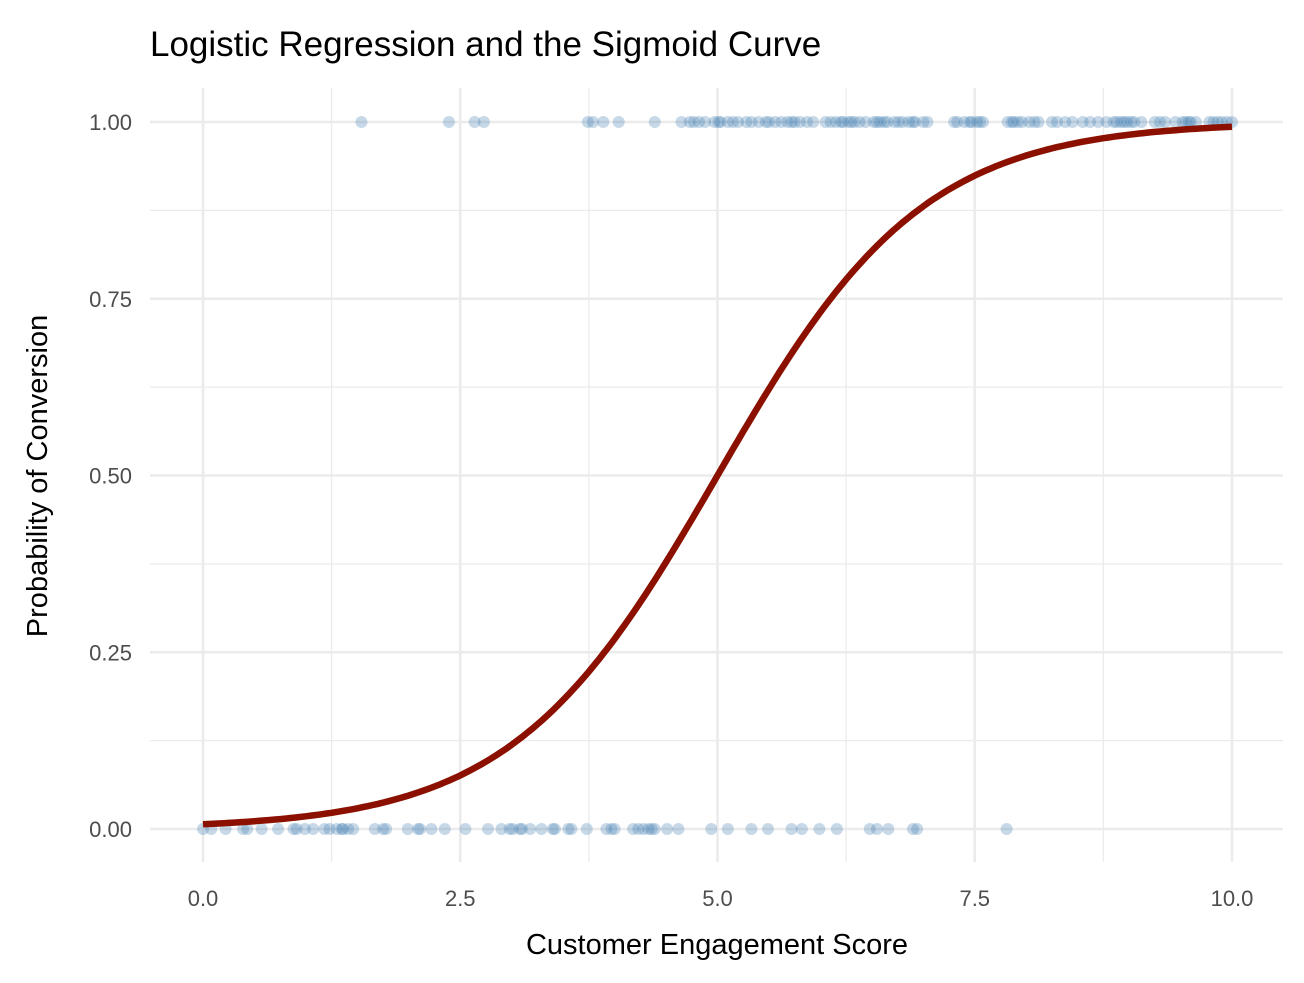 The image size is (1304, 983). I want to click on x-tick-labels: 0.0 2.5 5.0 7.5 10.0, so click(721, 898).